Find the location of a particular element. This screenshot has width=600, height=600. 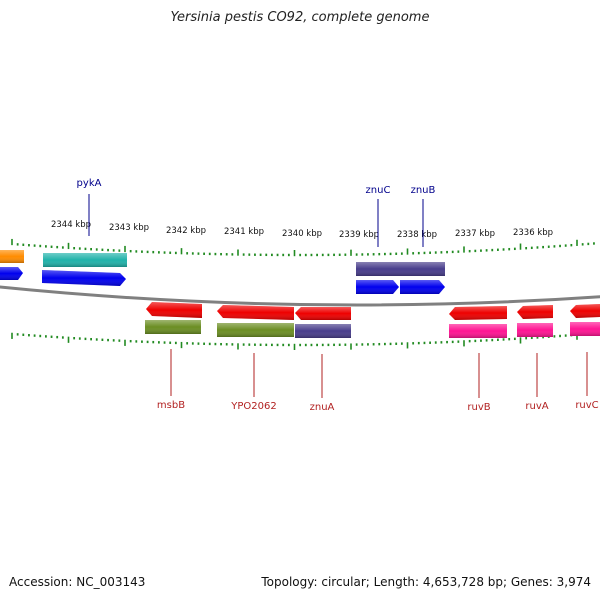

scale-label: 2338 kbp is located at coordinates (417, 235).